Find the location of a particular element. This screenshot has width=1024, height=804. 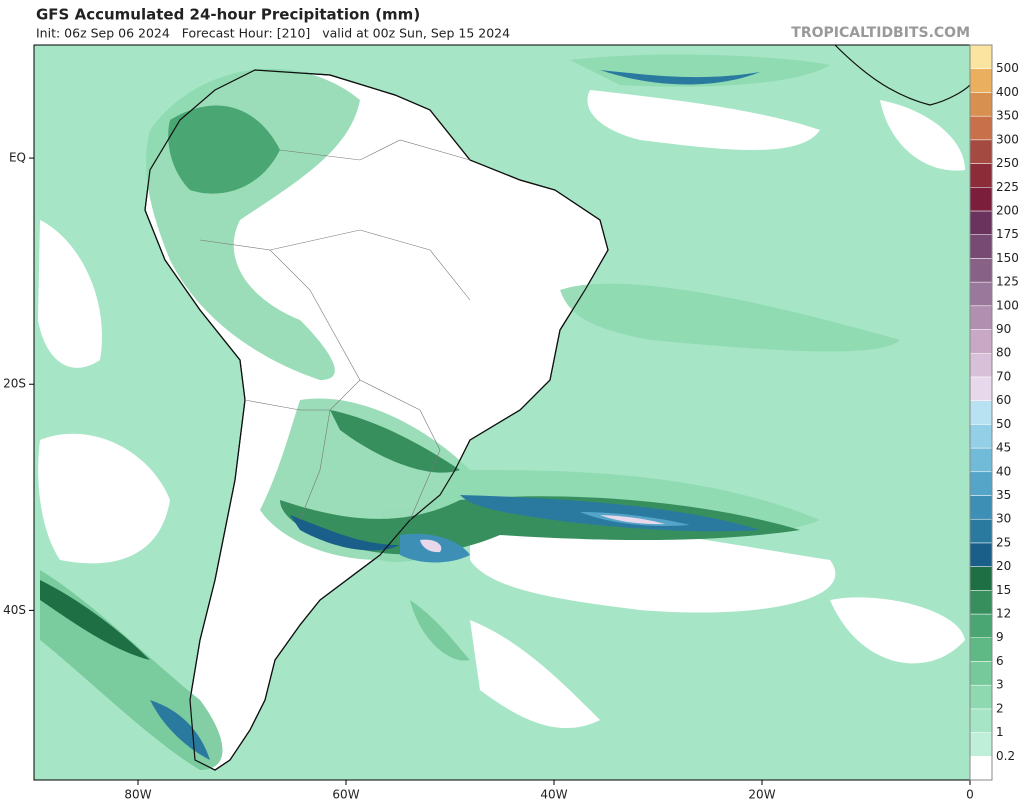

colorbar-label: 125 is located at coordinates (1007, 282).